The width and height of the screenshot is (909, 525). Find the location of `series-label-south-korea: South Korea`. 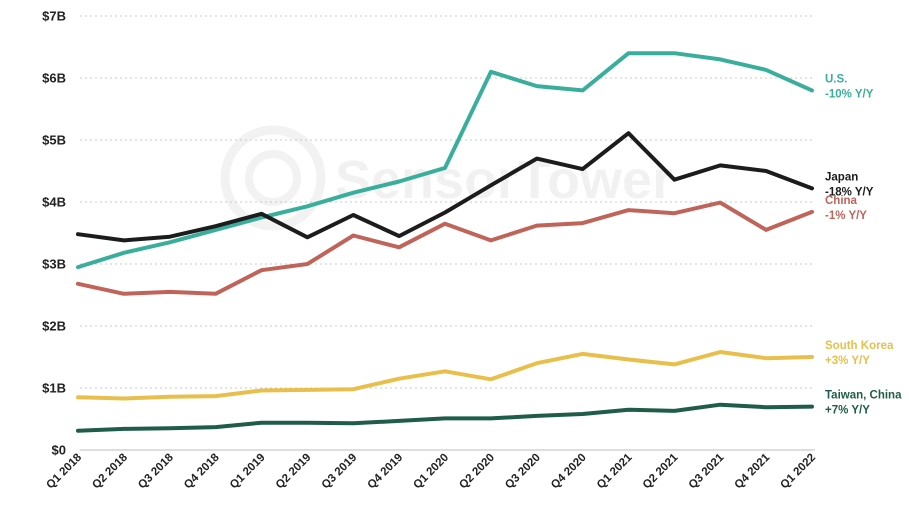

series-label-south-korea: South Korea is located at coordinates (859, 346).